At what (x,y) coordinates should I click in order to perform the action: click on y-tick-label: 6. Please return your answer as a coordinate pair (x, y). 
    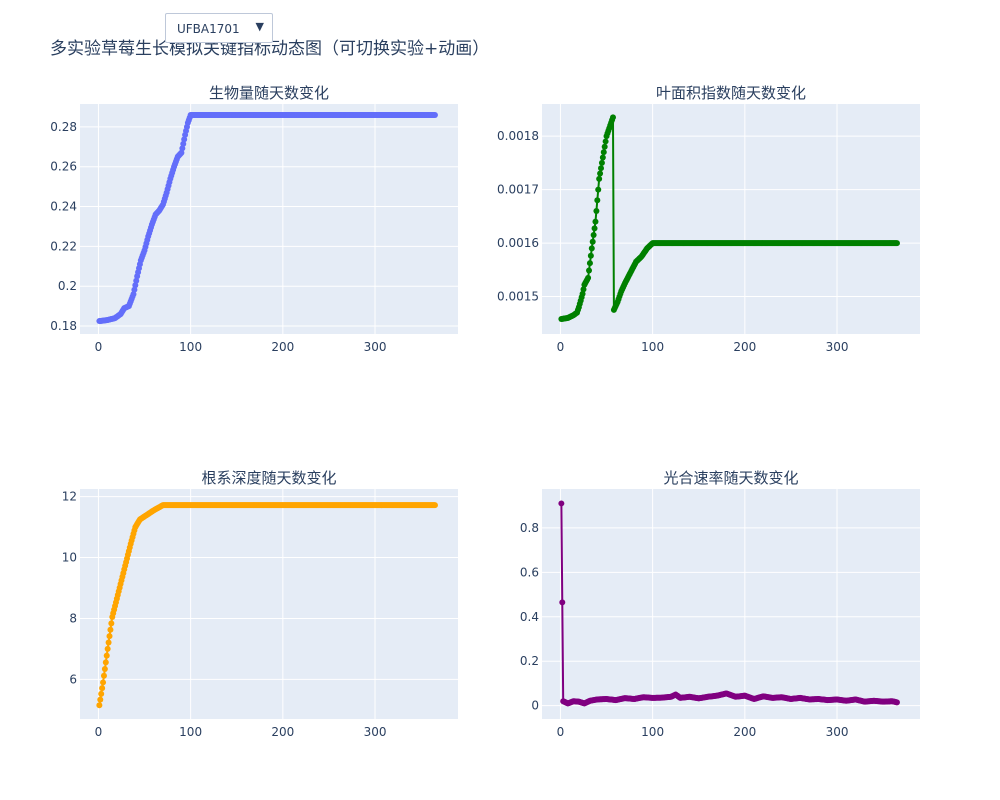
    Looking at the image, I should click on (73, 679).